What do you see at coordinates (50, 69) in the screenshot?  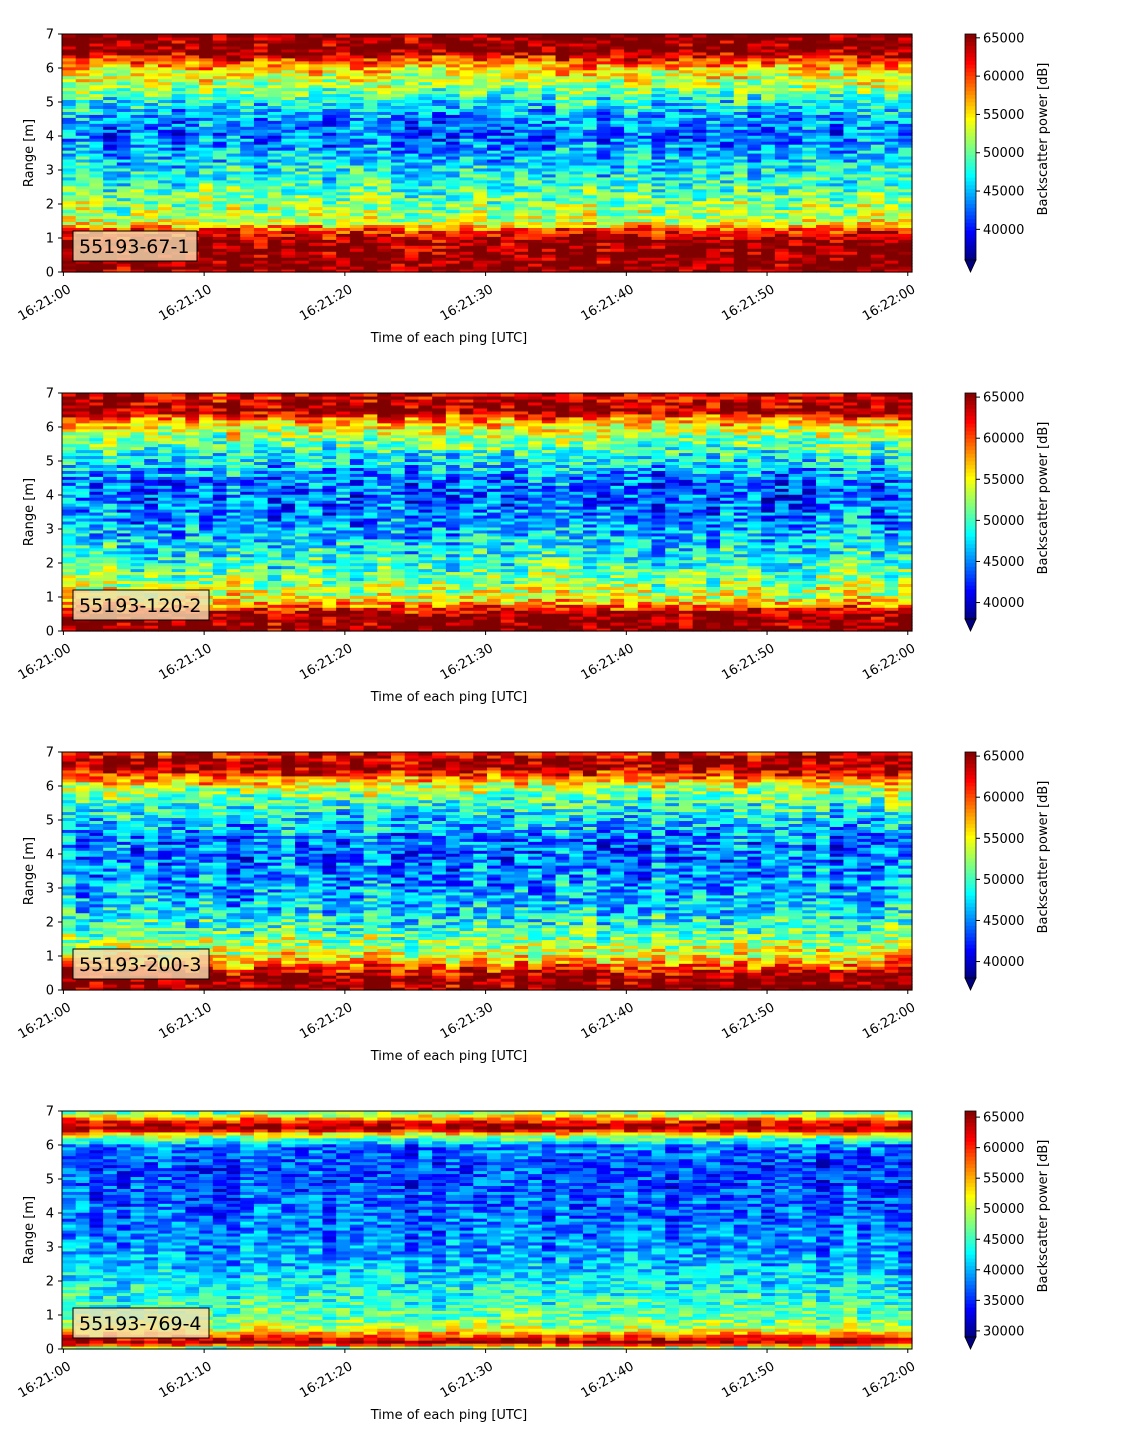 I see `y-tick-label: 6` at bounding box center [50, 69].